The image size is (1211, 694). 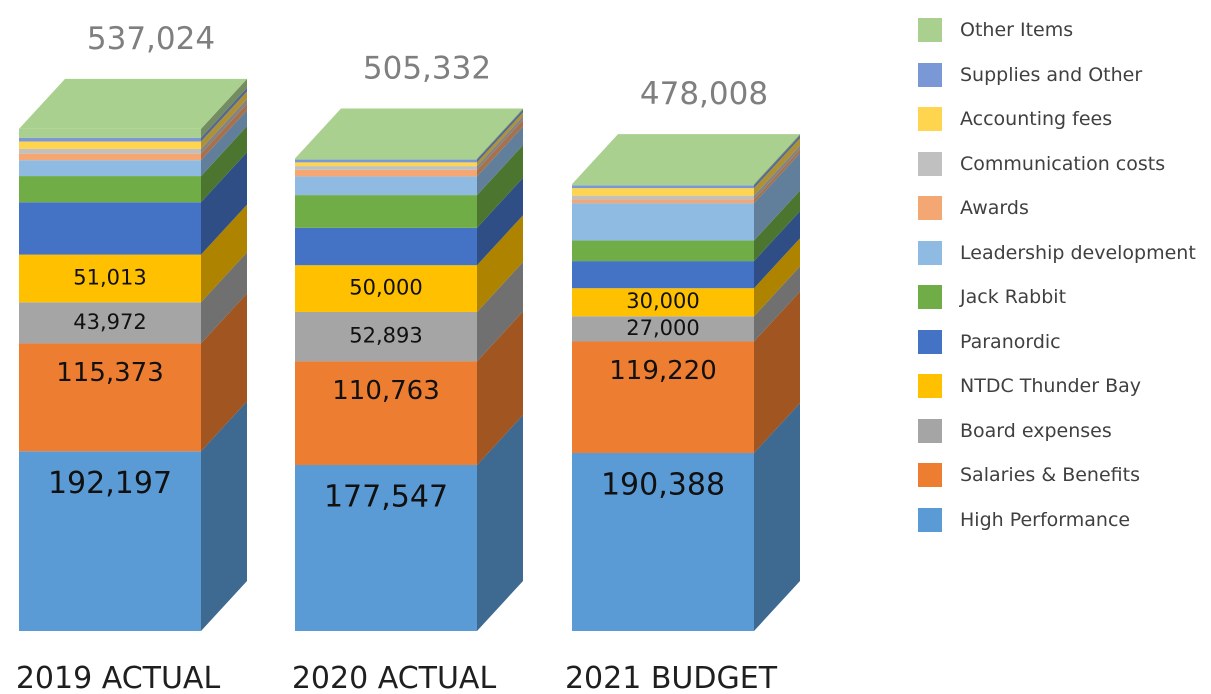 What do you see at coordinates (662, 301) in the screenshot?
I see `segment-label-ntdc-thunder-bay: 30,000` at bounding box center [662, 301].